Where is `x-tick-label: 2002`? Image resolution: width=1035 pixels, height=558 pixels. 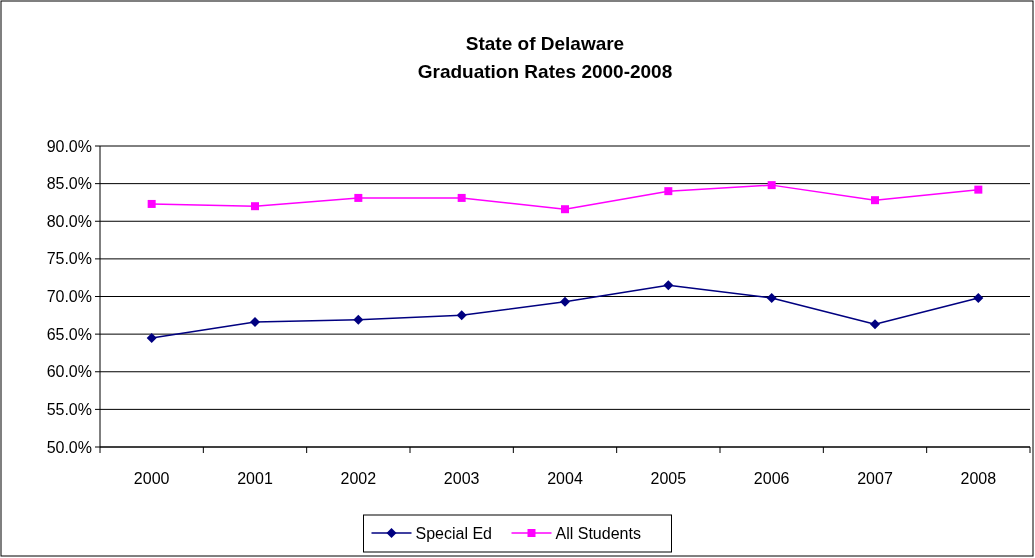
x-tick-label: 2002 is located at coordinates (358, 478).